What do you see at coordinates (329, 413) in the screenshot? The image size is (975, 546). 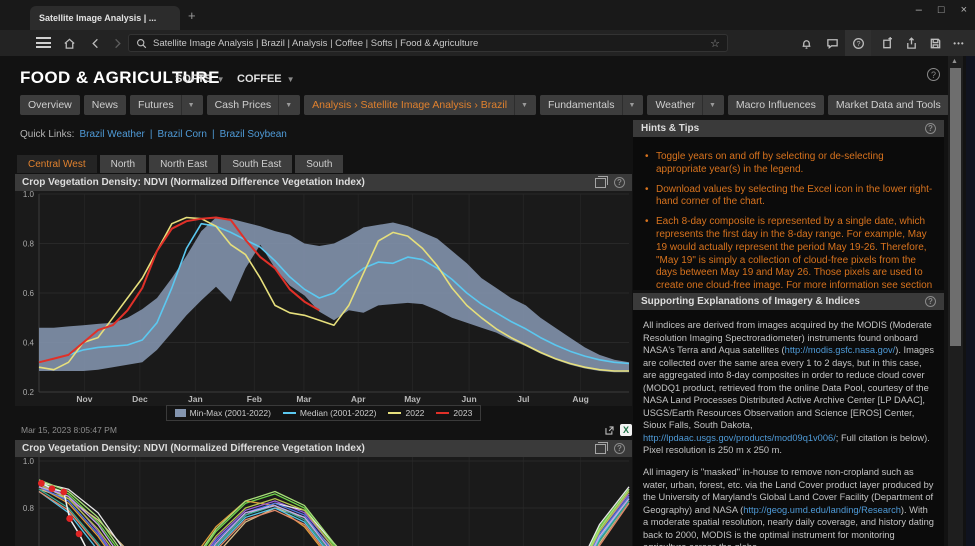 I see `legend-item-median-2001-2022: Median (2001-2022)` at bounding box center [329, 413].